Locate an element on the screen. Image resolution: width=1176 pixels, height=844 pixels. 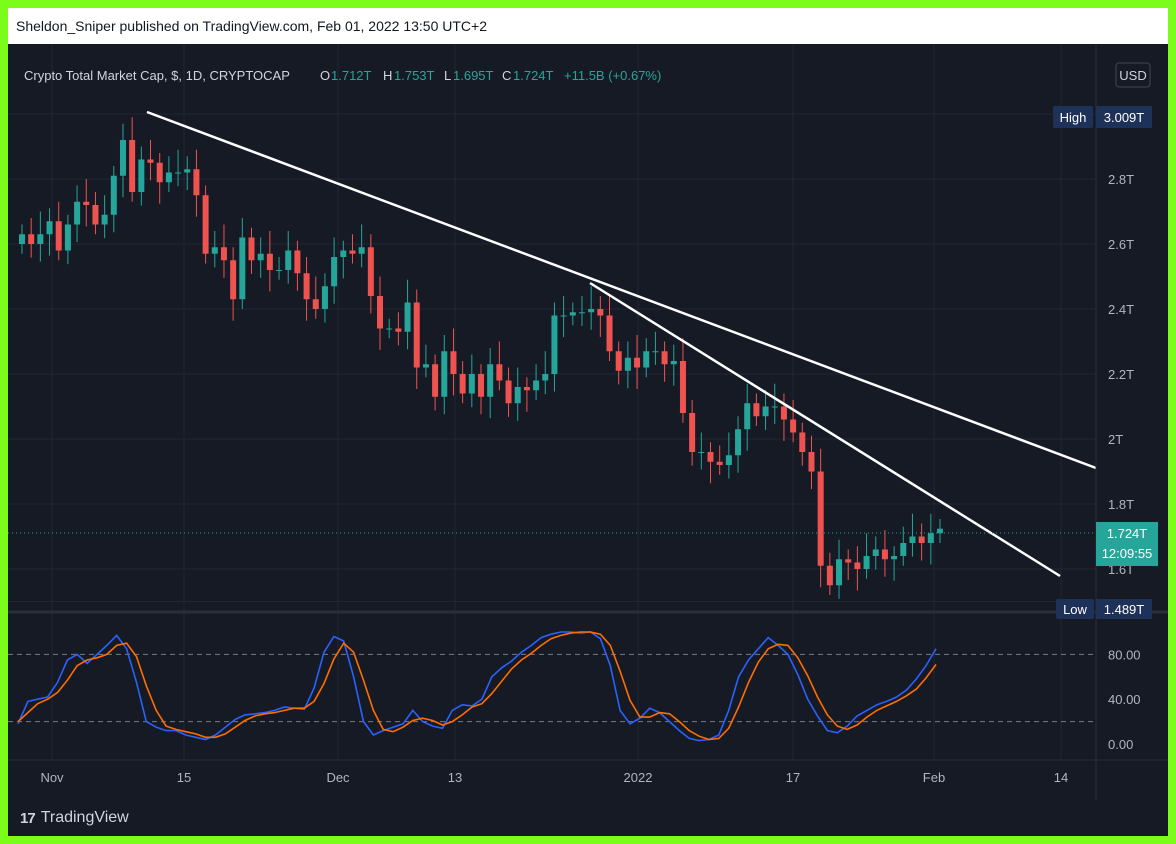
time-tick-label: 13 is located at coordinates (455, 777).